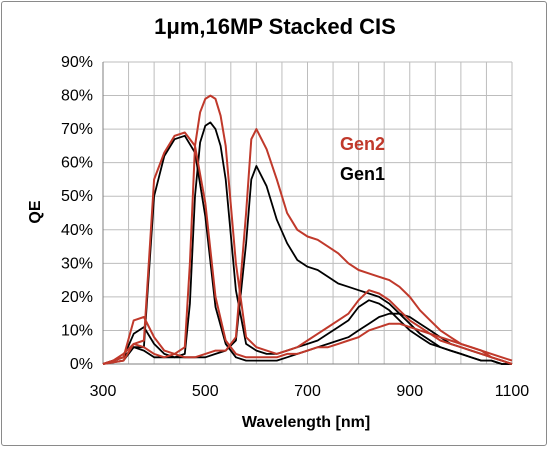  Describe the element at coordinates (77, 230) in the screenshot. I see `y-tick-label: 40%` at that location.